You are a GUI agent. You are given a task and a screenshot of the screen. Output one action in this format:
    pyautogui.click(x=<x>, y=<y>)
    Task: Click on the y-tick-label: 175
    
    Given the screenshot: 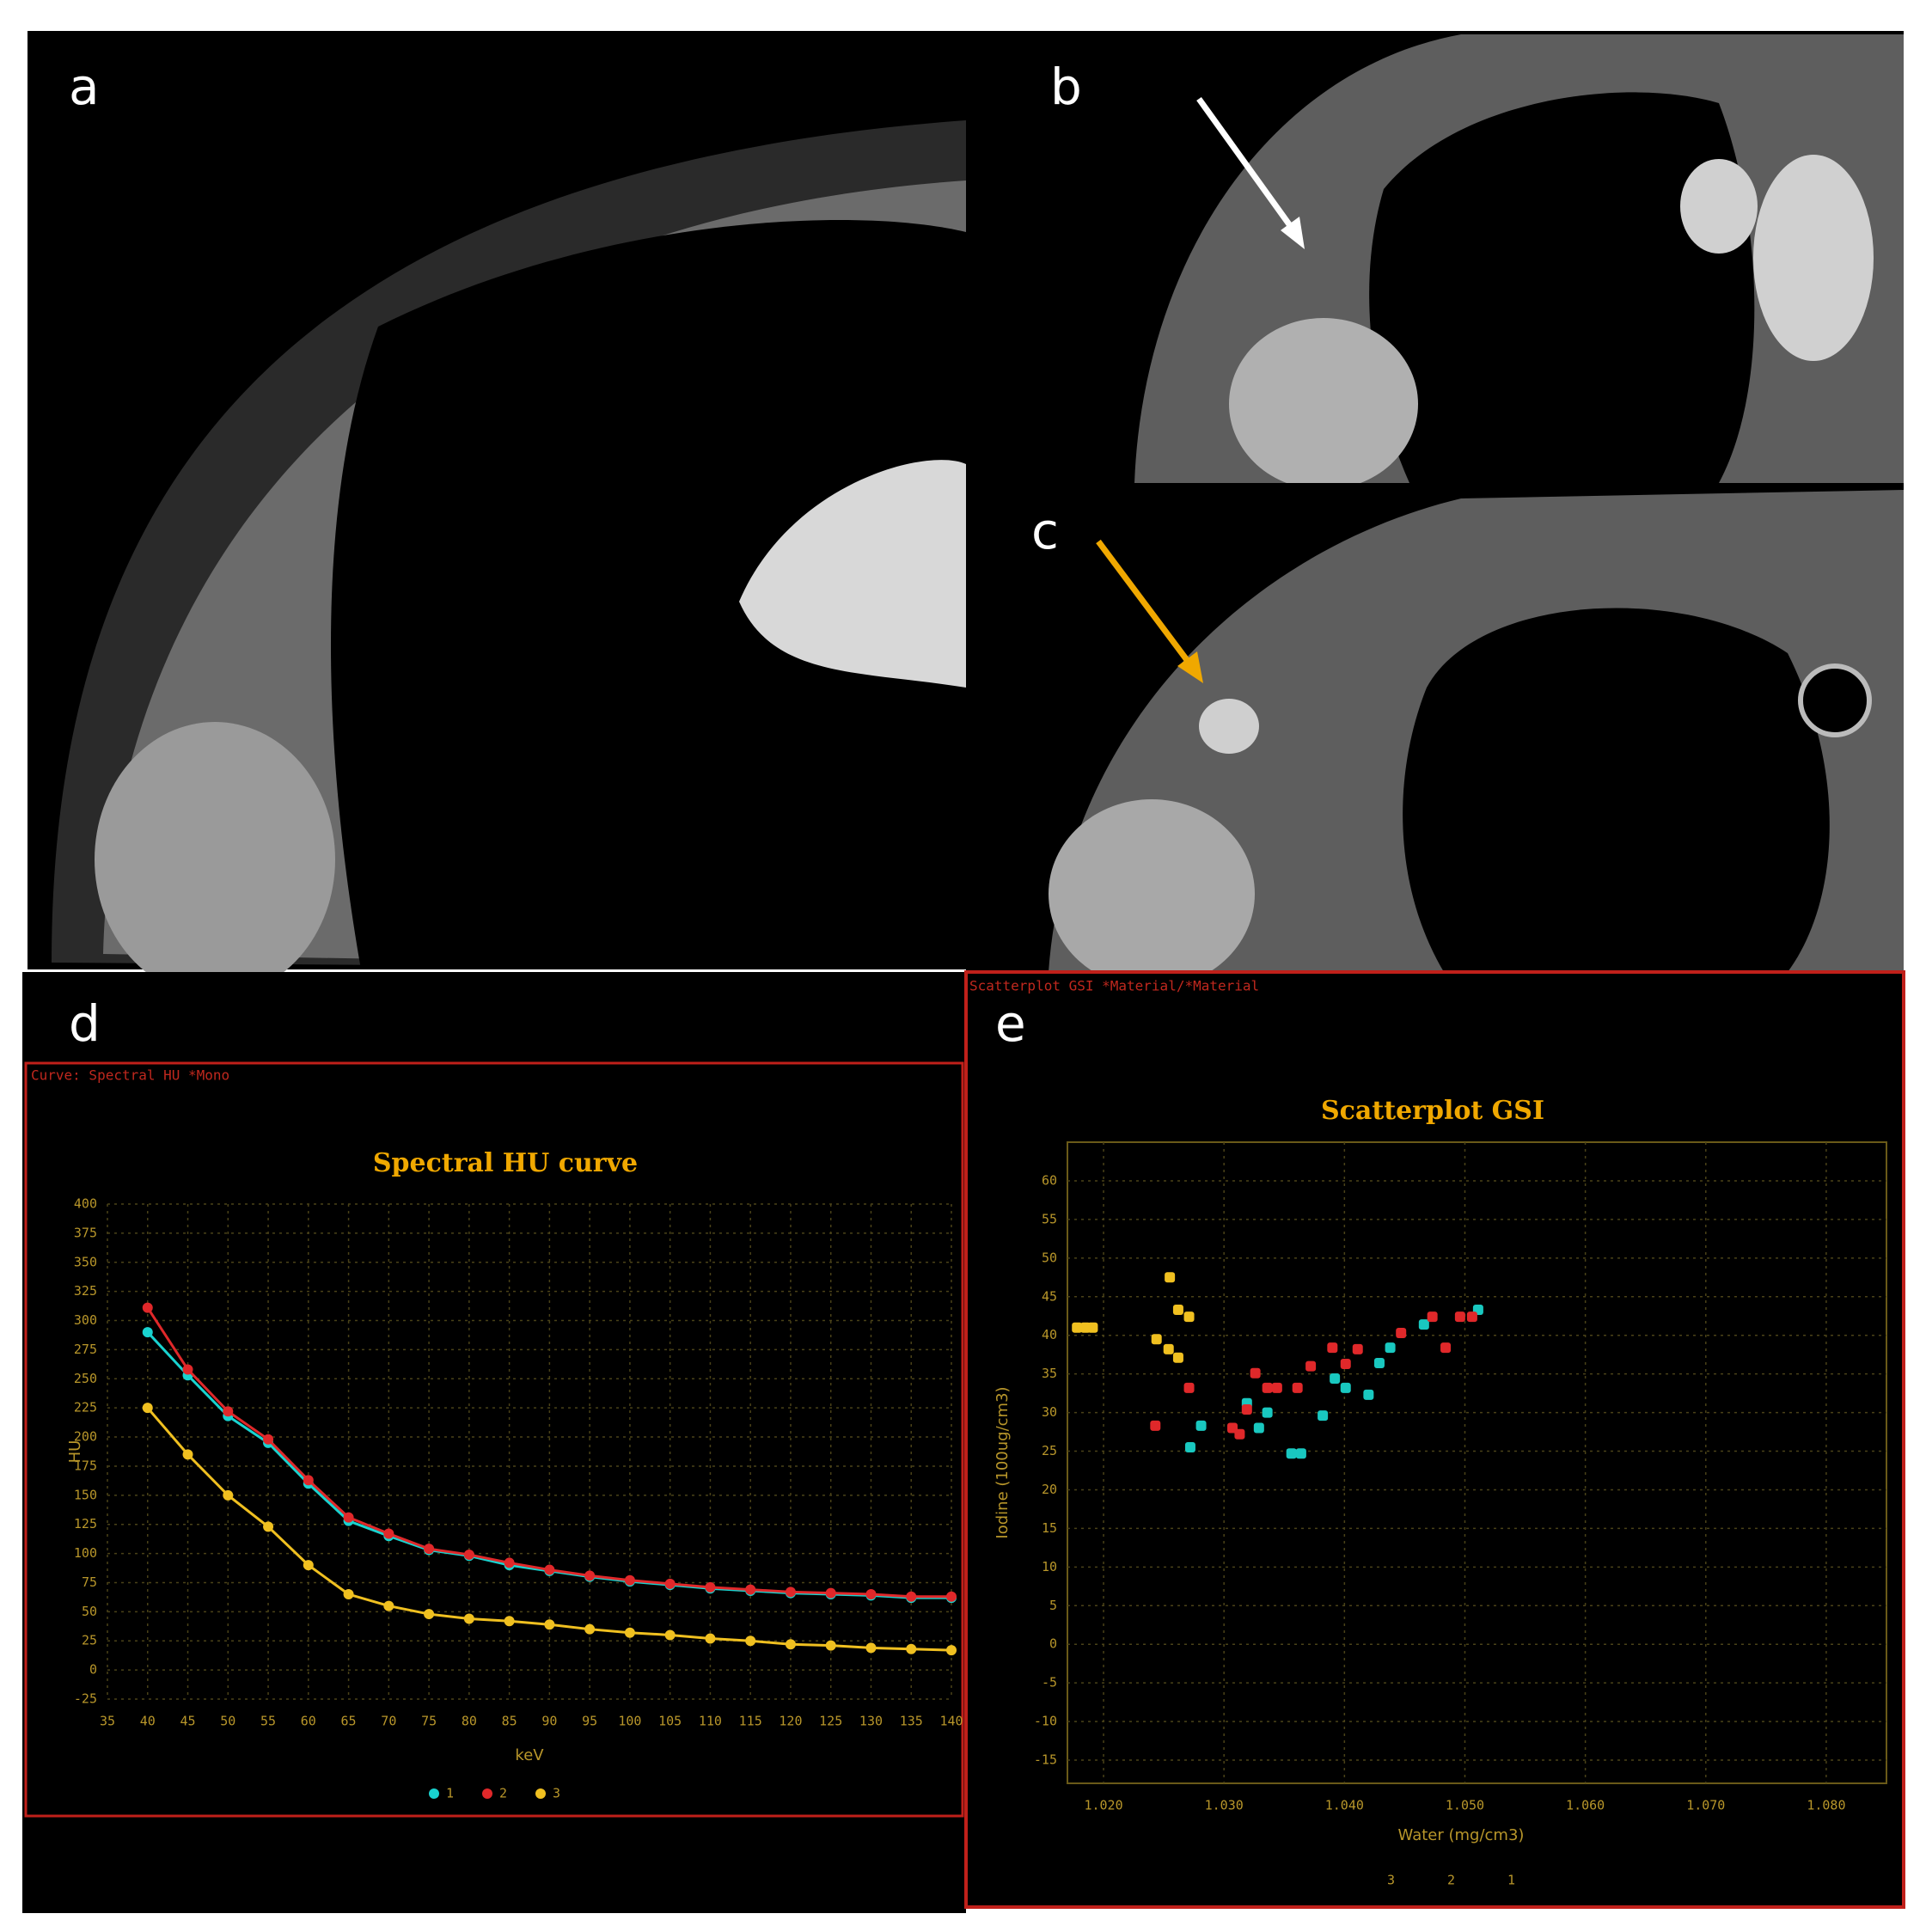 What is the action you would take?
    pyautogui.click(x=85, y=1465)
    